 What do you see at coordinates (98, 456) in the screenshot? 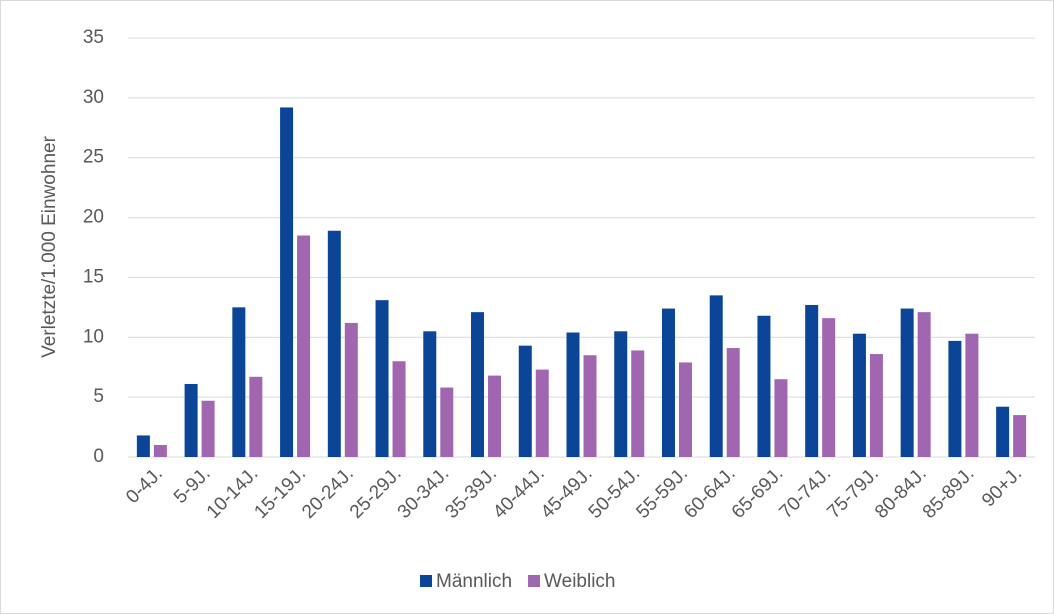
I see `y-tick-label: 0` at bounding box center [98, 456].